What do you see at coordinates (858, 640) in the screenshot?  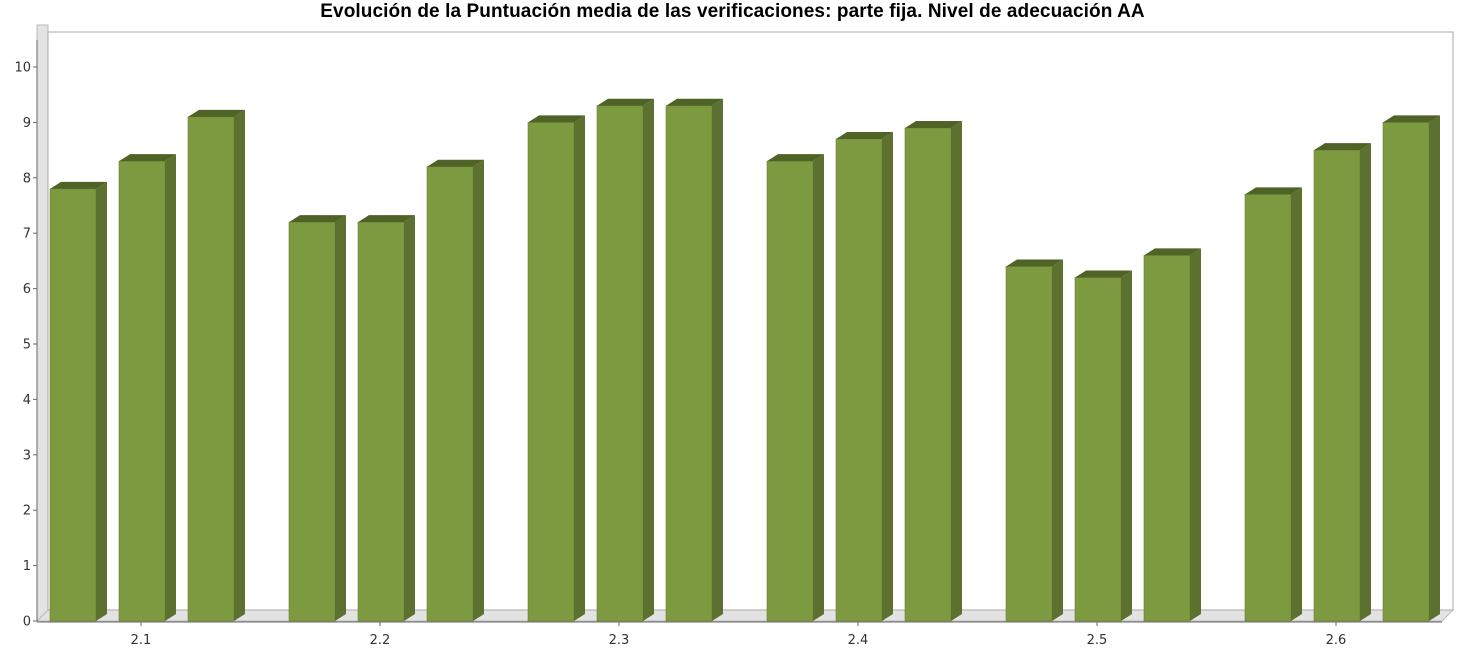 I see `x-tick-label: 2.4` at bounding box center [858, 640].